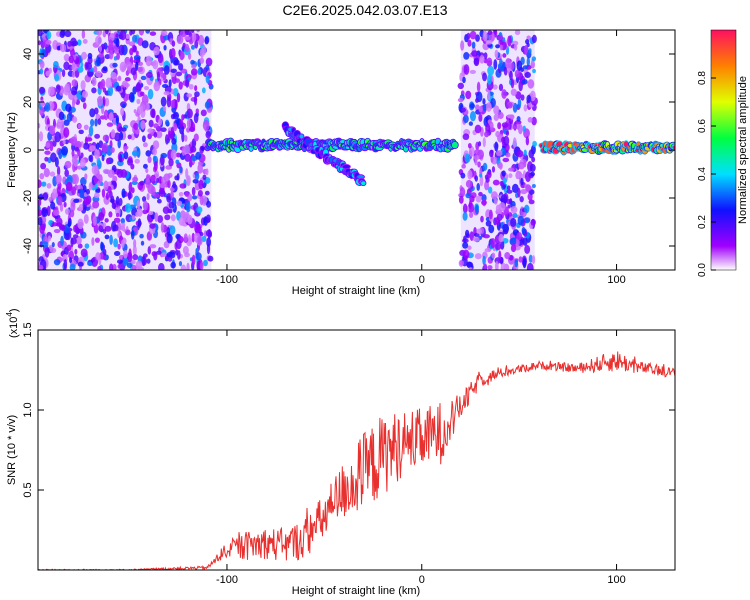 The width and height of the screenshot is (750, 600). What do you see at coordinates (743, 150) in the screenshot?
I see `colorbar-label: Normalized spectral amplitude` at bounding box center [743, 150].